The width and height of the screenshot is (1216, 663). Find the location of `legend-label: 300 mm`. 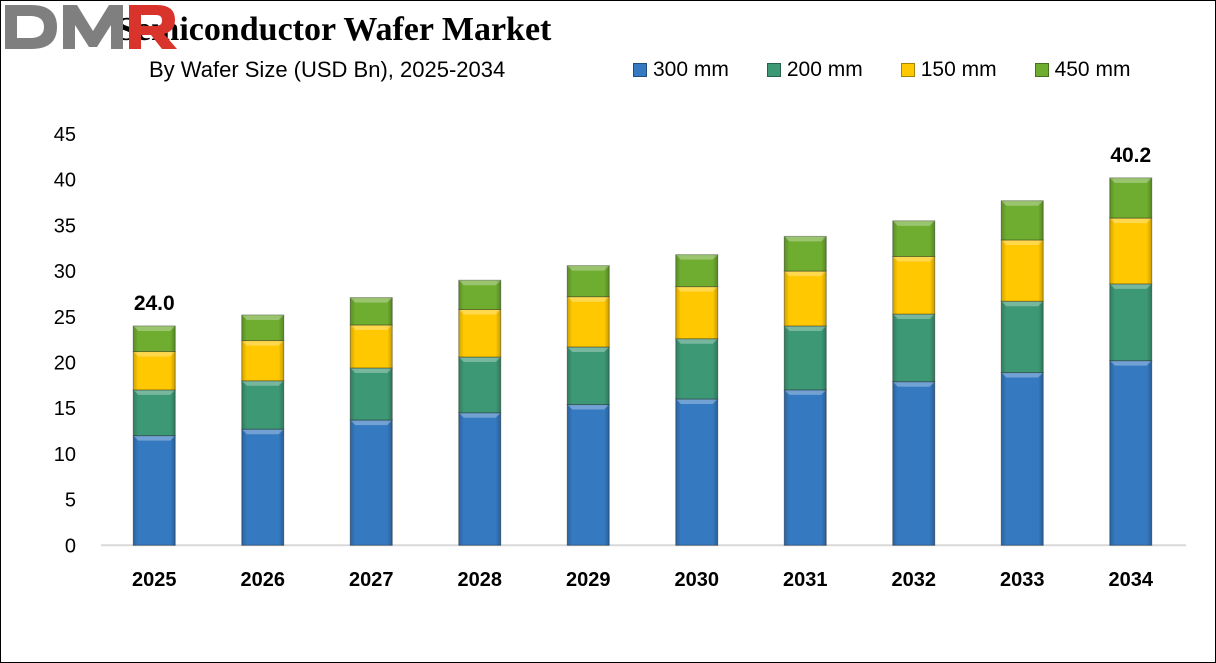

legend-label: 300 mm is located at coordinates (691, 69).